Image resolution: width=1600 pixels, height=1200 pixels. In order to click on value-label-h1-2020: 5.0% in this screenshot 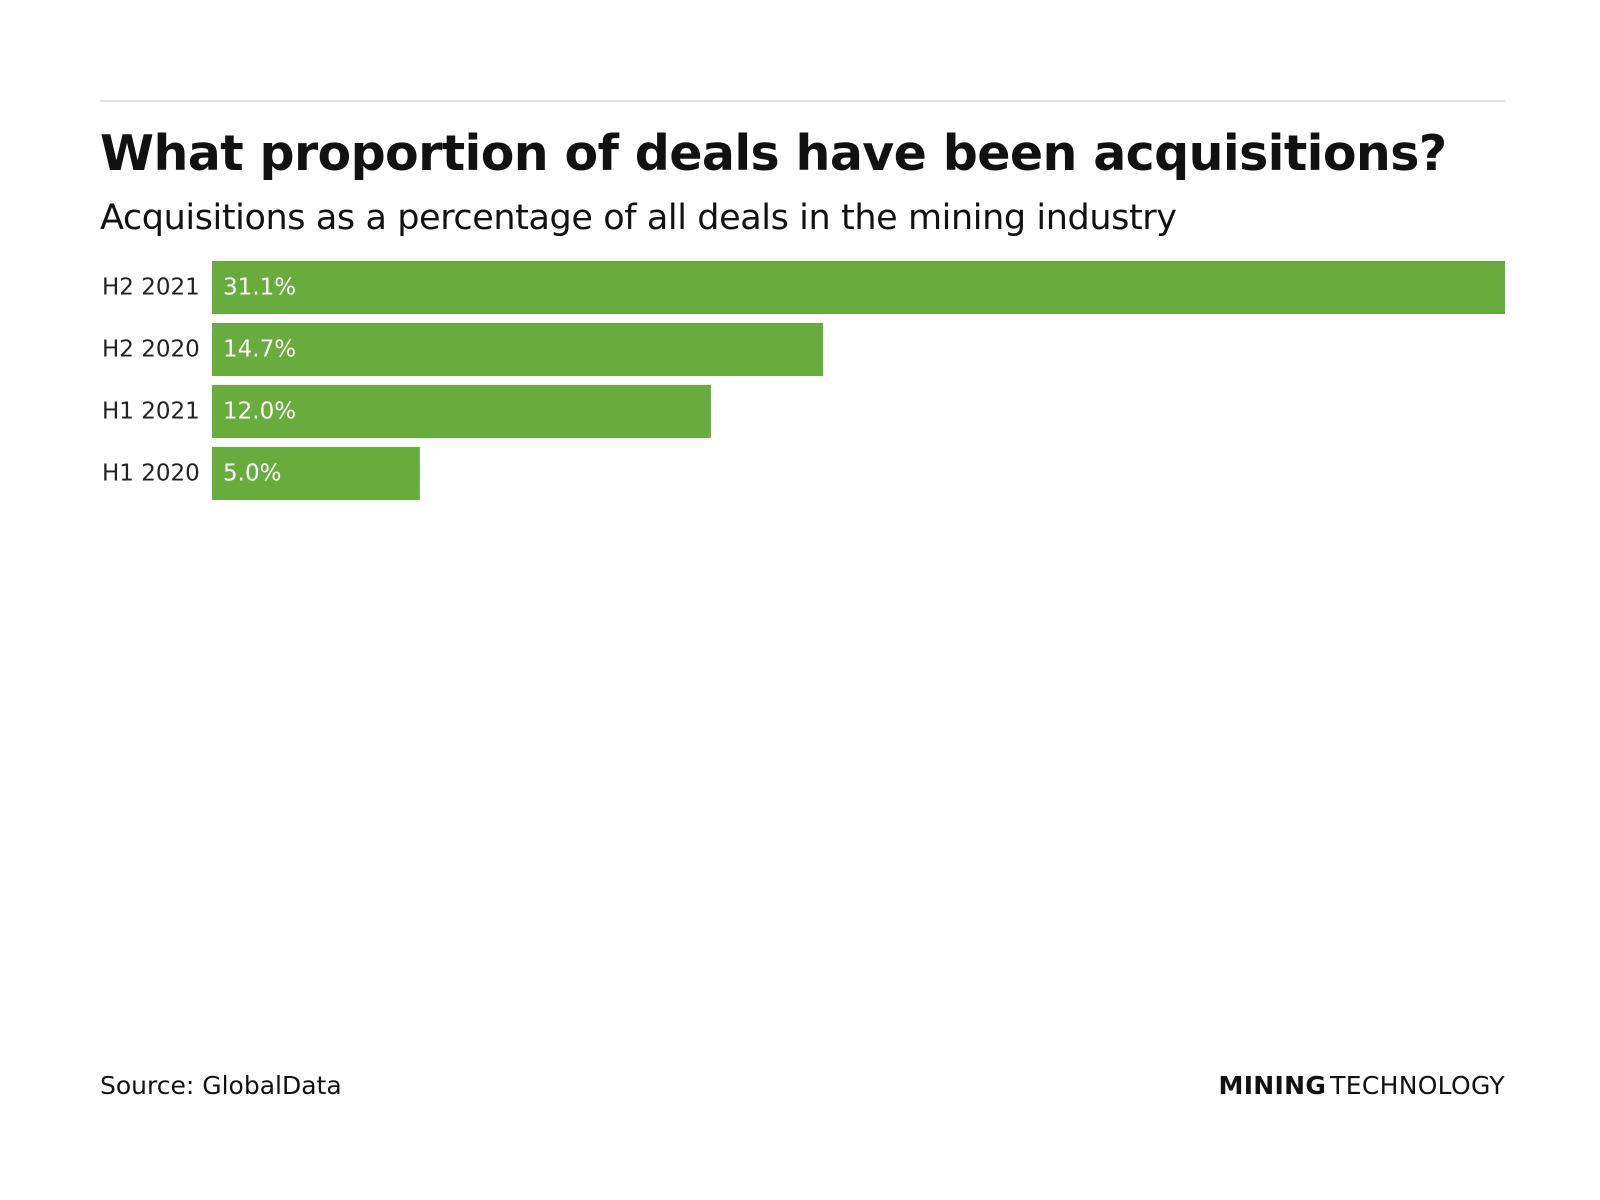, I will do `click(252, 474)`.